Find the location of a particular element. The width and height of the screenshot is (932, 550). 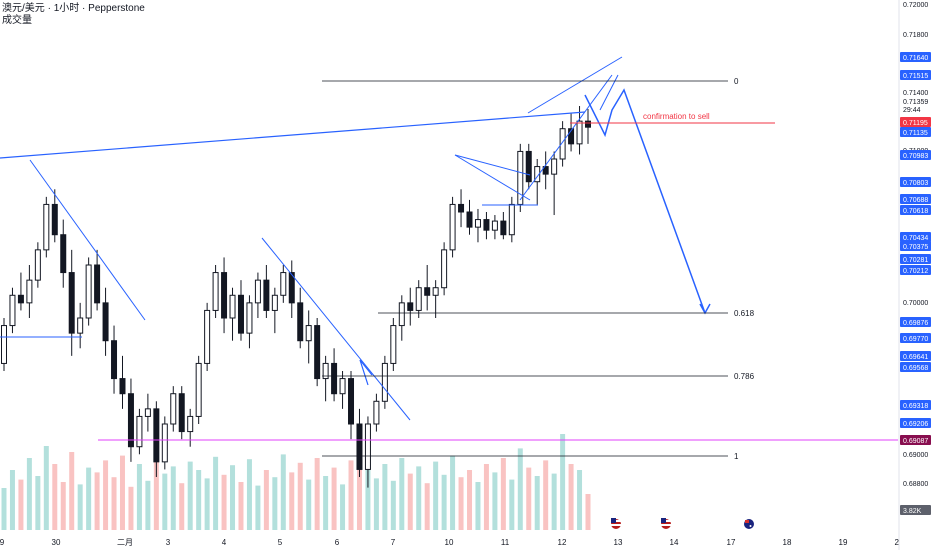

symbol-name: 澳元/美元 is located at coordinates (23, 8).